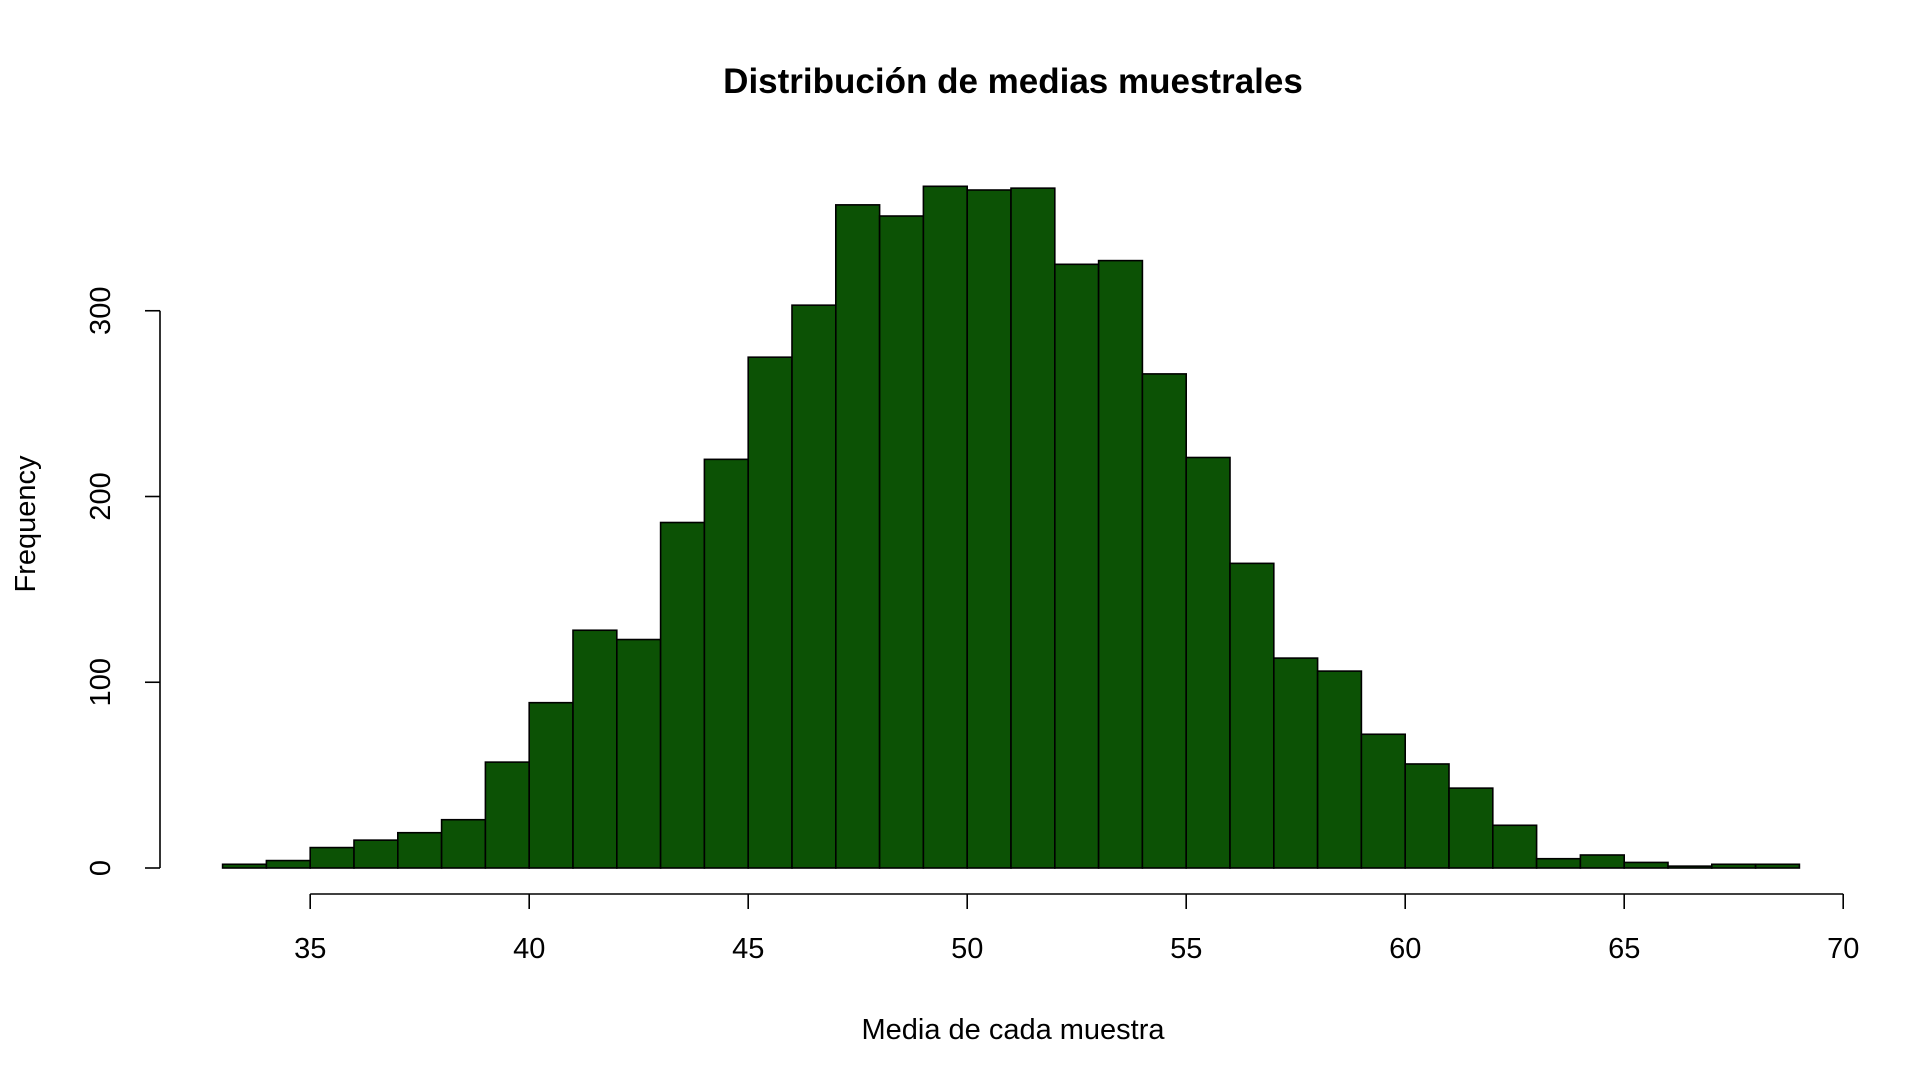  Describe the element at coordinates (101, 311) in the screenshot. I see `y-tick-label: 300` at that location.